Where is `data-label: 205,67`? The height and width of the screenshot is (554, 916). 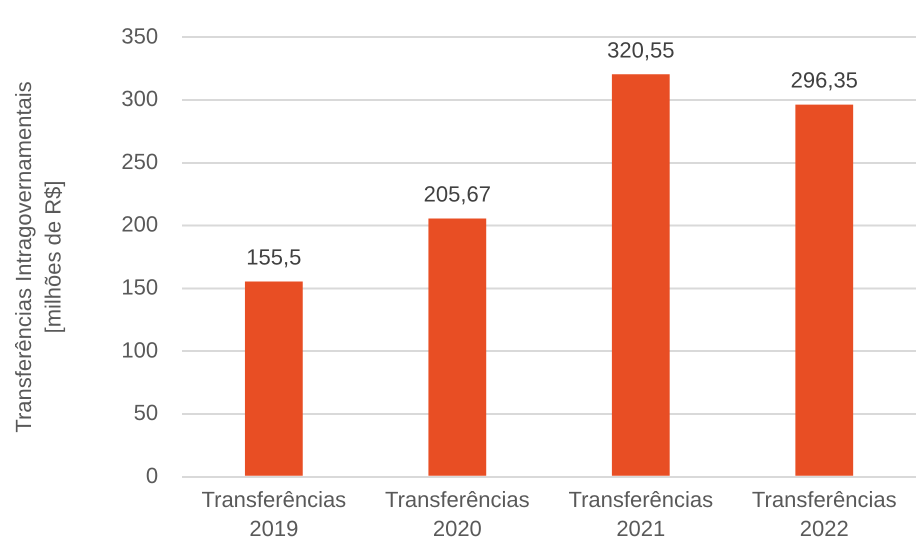 data-label: 205,67 is located at coordinates (457, 194).